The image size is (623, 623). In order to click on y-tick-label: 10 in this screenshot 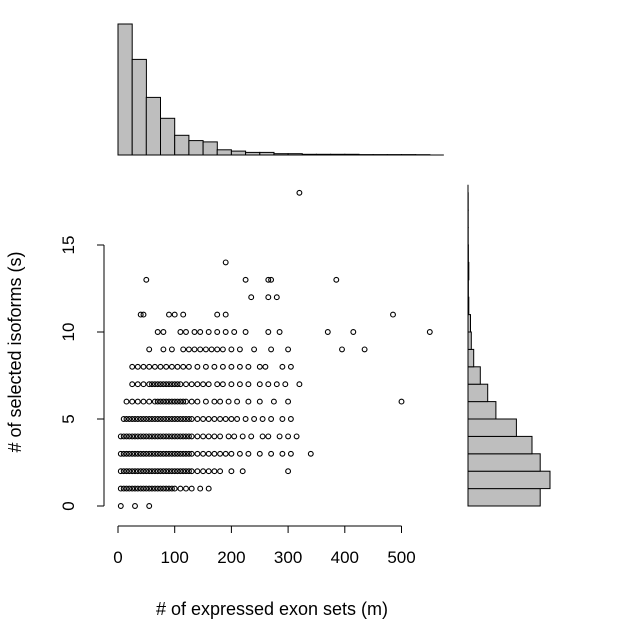, I will do `click(68, 332)`.